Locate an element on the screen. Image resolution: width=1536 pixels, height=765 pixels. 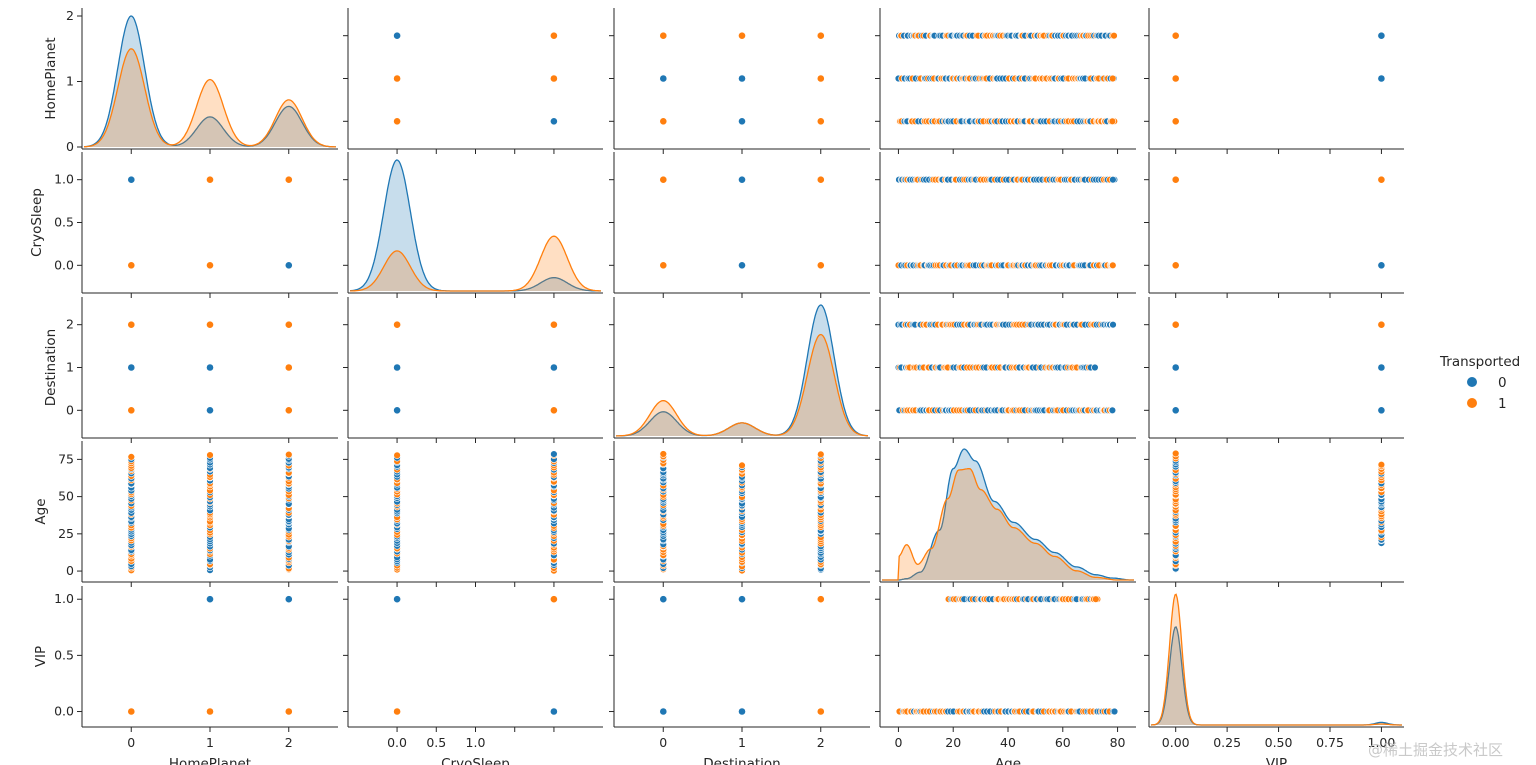
y-tick-label: 1.0 is located at coordinates (64, 179).